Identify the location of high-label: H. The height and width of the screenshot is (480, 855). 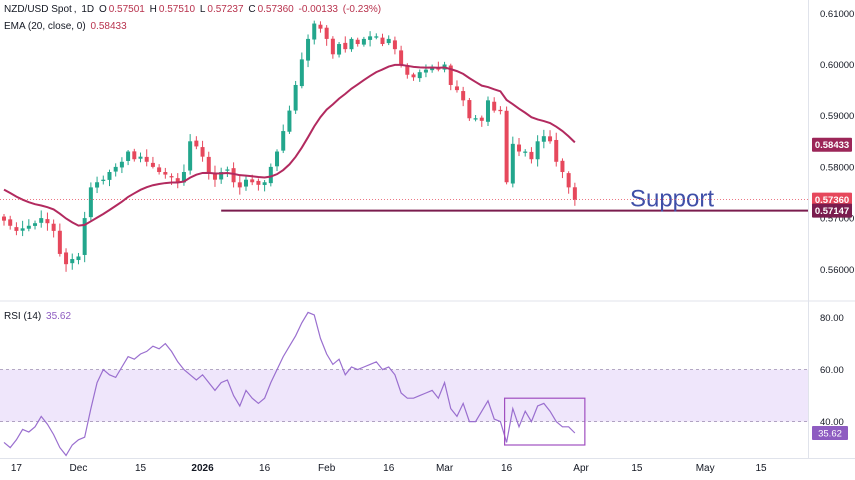
(153, 9).